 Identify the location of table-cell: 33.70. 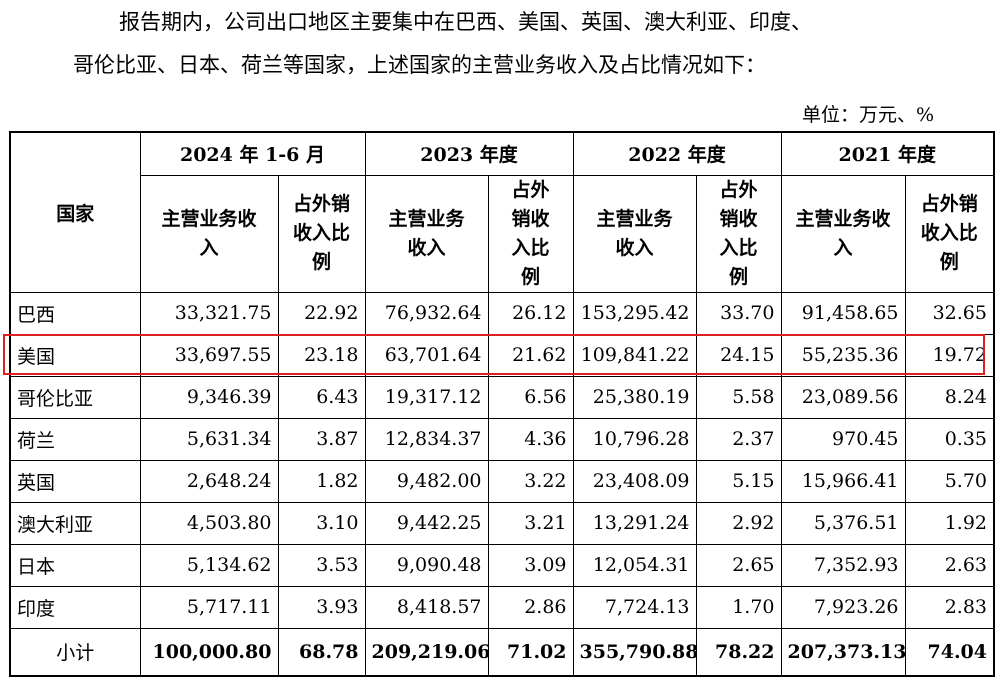
(738, 313).